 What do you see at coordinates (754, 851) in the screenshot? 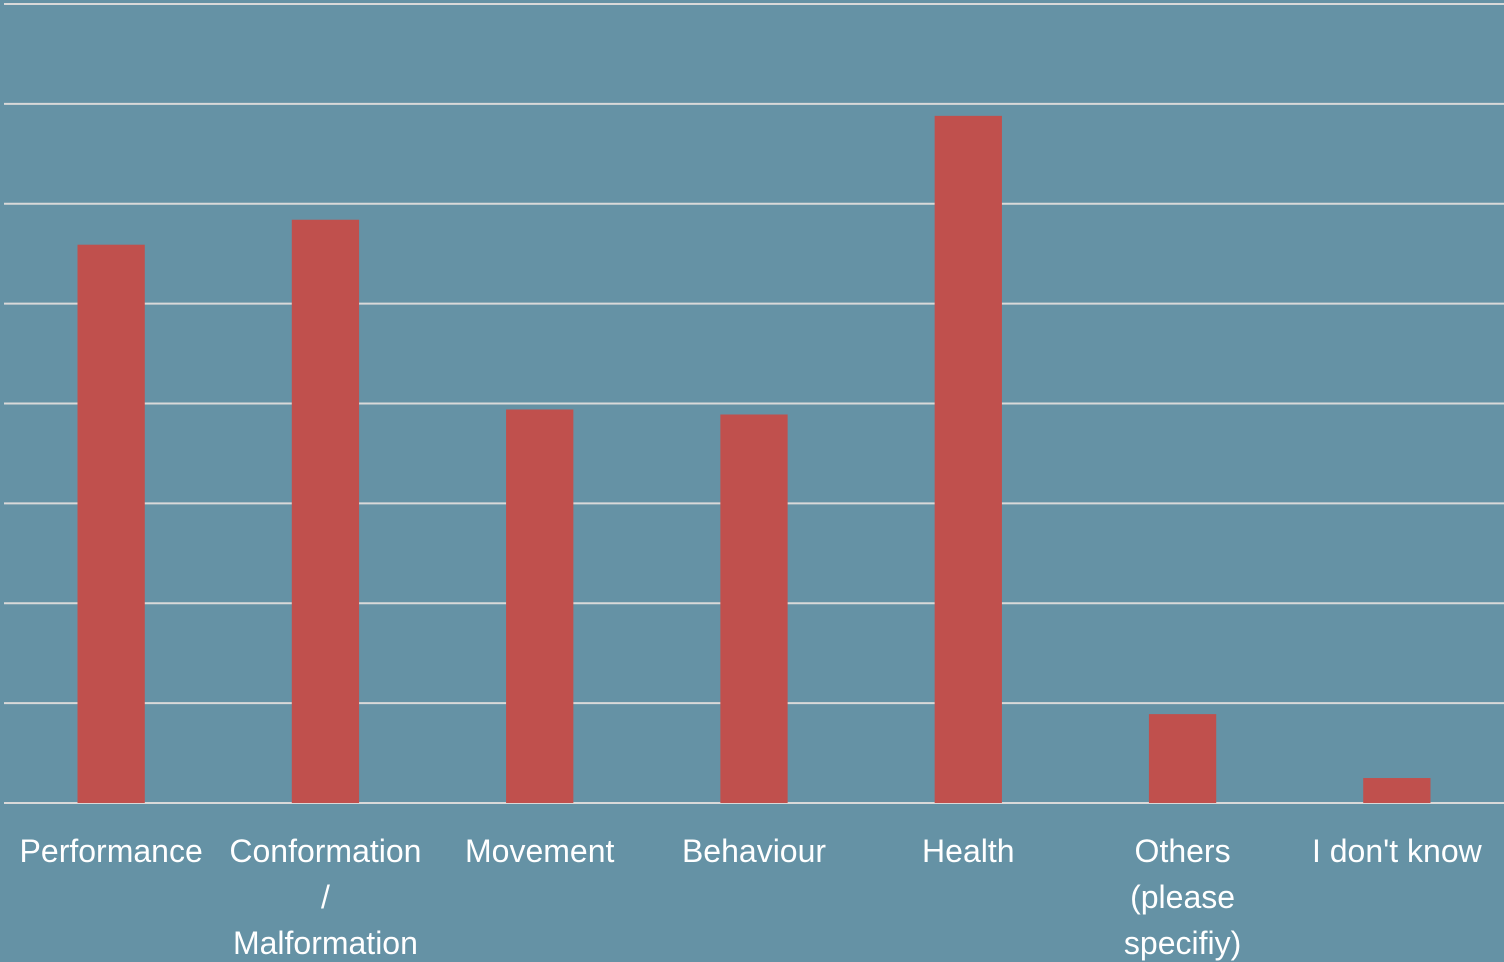
I see `x-tick-label: Behaviour` at bounding box center [754, 851].